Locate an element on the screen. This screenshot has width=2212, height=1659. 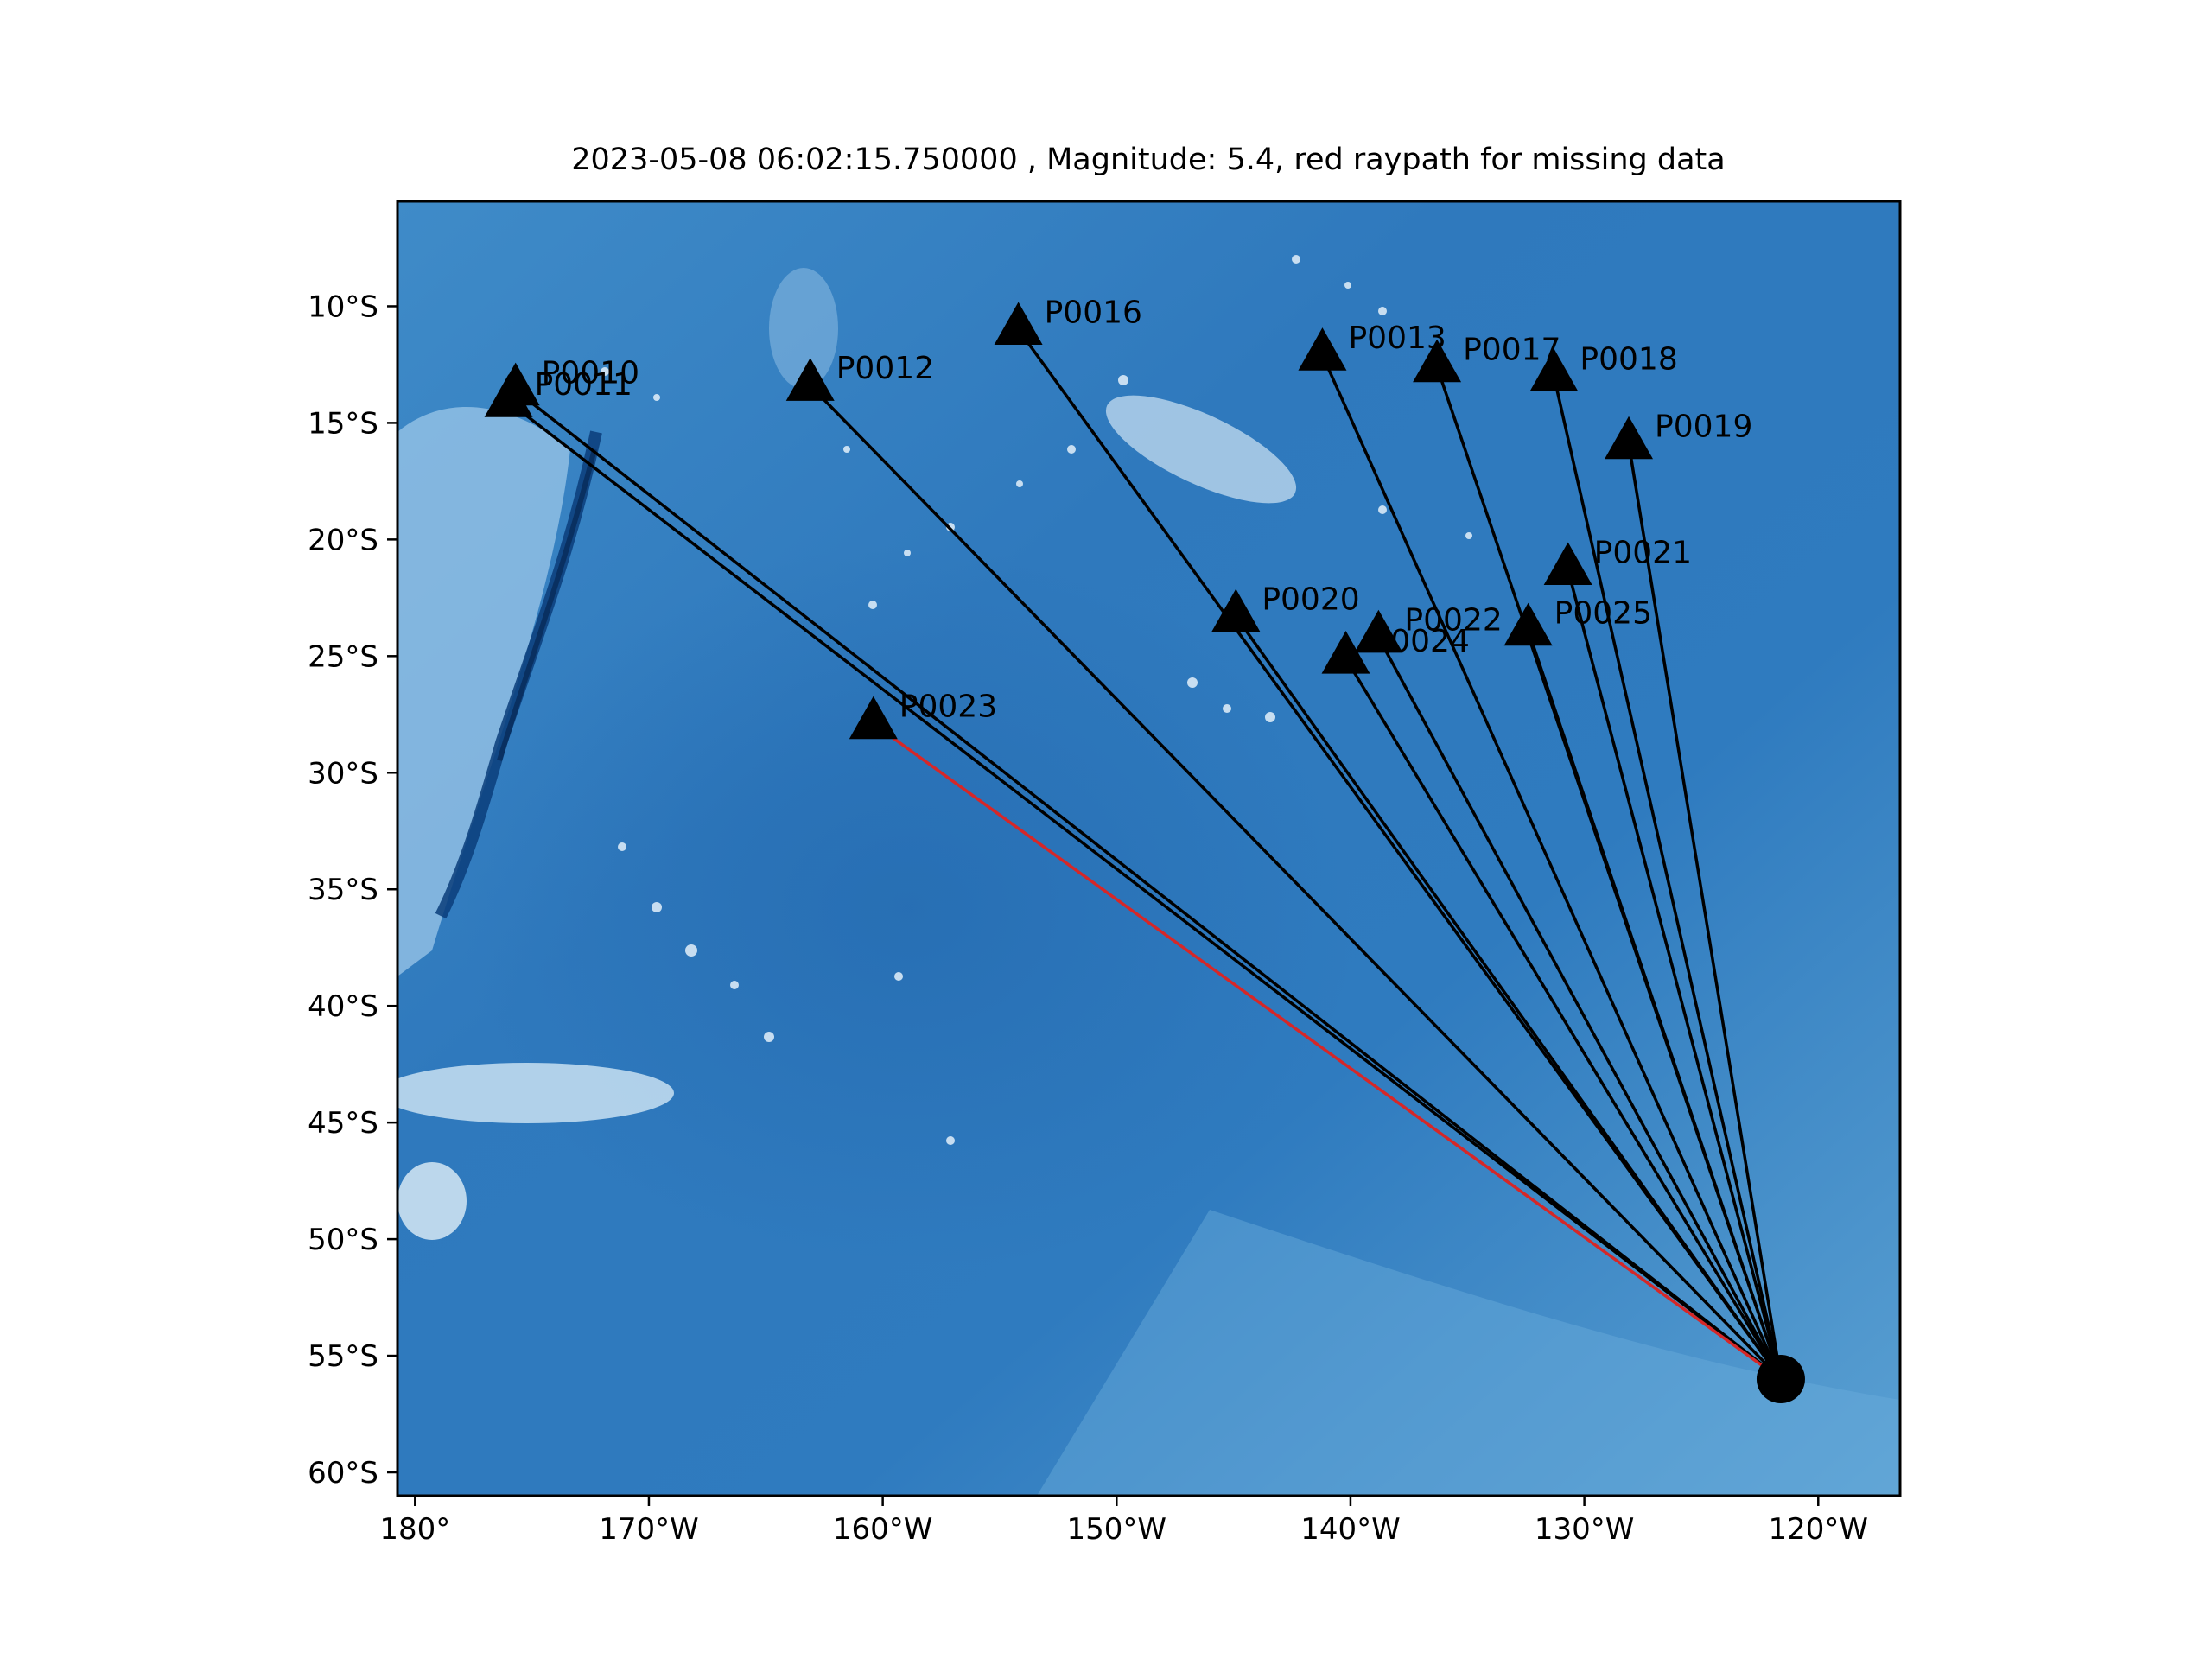
raypath-p0018 is located at coordinates (1667, 878).